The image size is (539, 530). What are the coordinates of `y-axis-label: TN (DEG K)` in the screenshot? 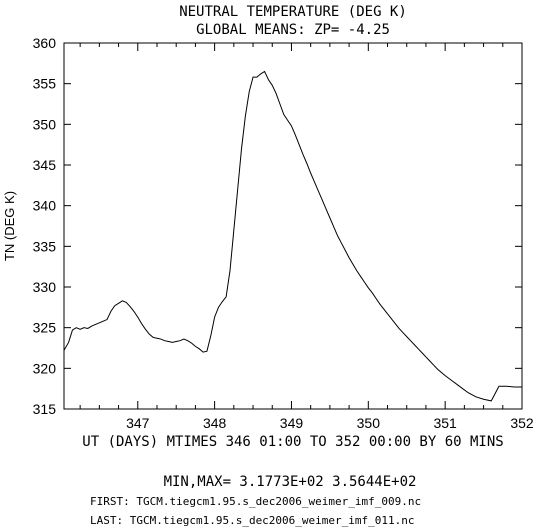 It's located at (9, 226).